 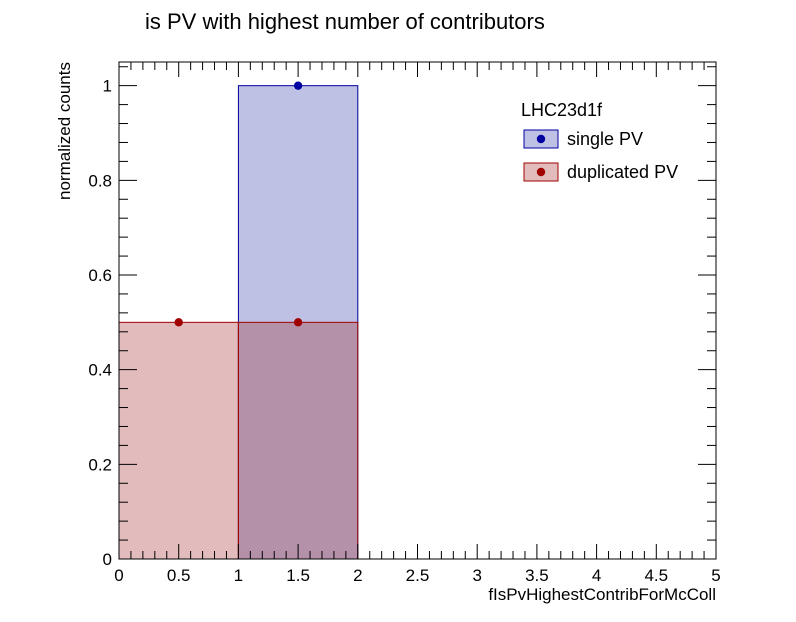 I want to click on y-tick-label: 0.6, so click(x=100, y=275).